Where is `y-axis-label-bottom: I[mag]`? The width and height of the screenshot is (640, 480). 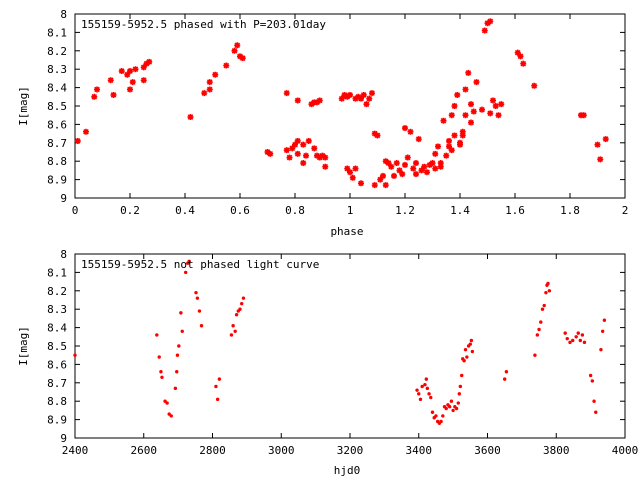 y-axis-label-bottom: I[mag] is located at coordinates (23, 346).